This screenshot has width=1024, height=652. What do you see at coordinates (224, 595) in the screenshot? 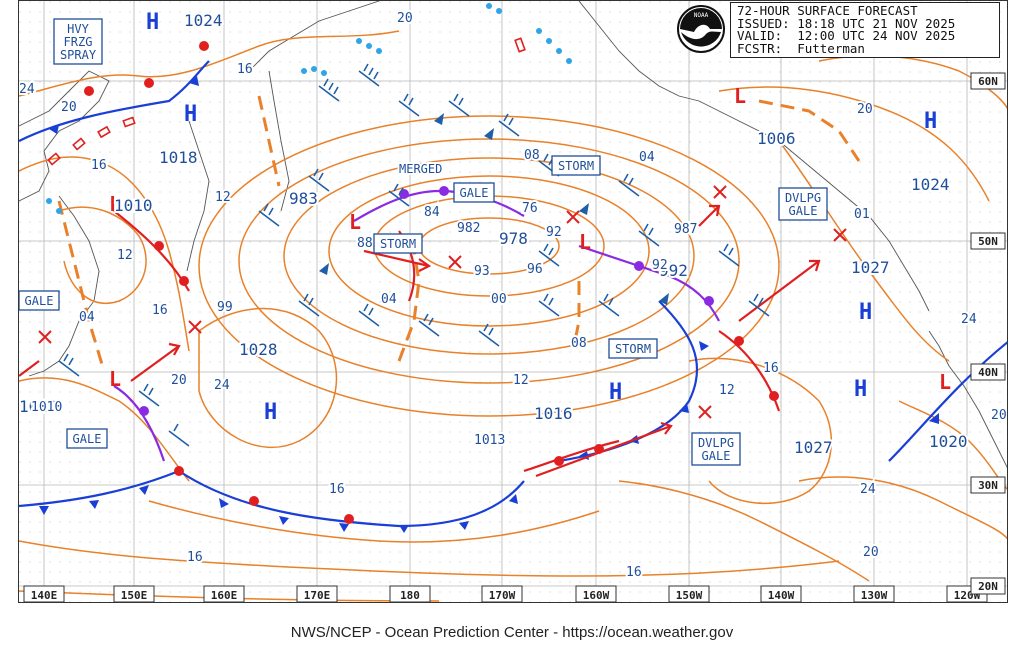
I see `longitude-label-text: 160E` at bounding box center [224, 595].